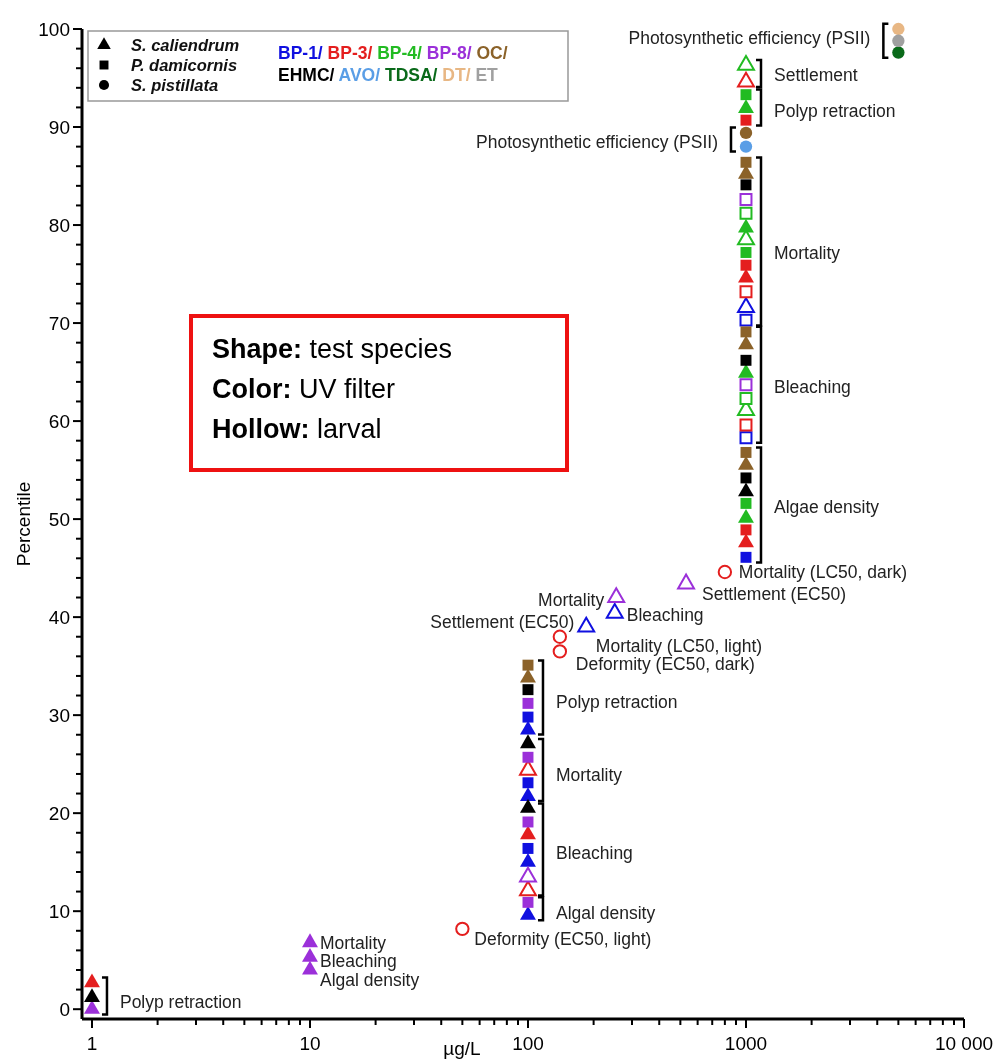 This screenshot has width=1008, height=1063. Describe the element at coordinates (185, 44) in the screenshot. I see `legend-label: S. caliendrum` at that location.